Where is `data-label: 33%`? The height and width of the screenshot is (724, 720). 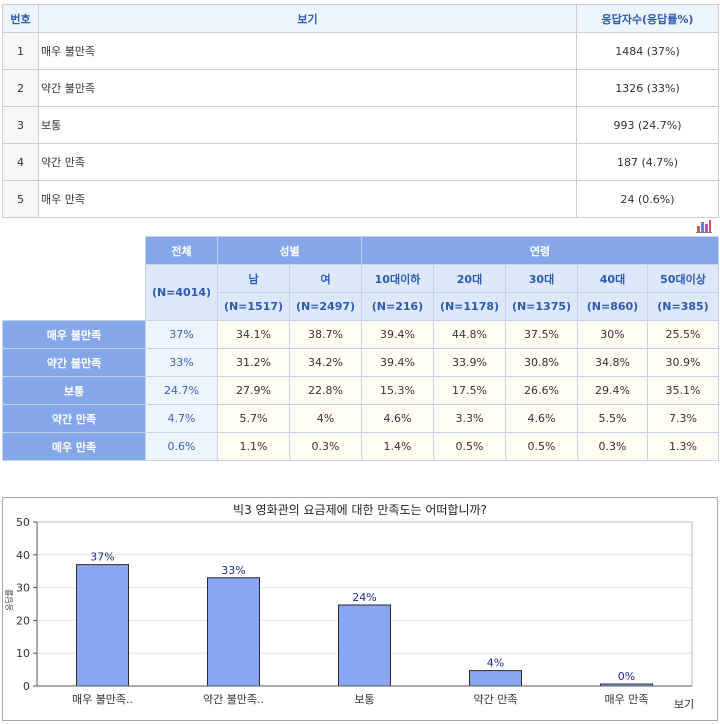 data-label: 33% is located at coordinates (233, 570).